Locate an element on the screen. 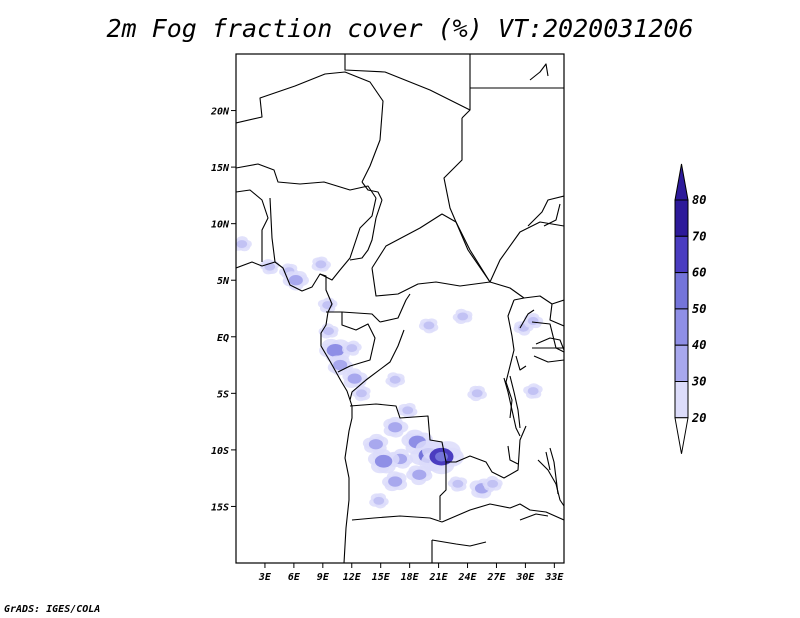 The image size is (800, 618). lon-tick-label: 21E is located at coordinates (439, 577).